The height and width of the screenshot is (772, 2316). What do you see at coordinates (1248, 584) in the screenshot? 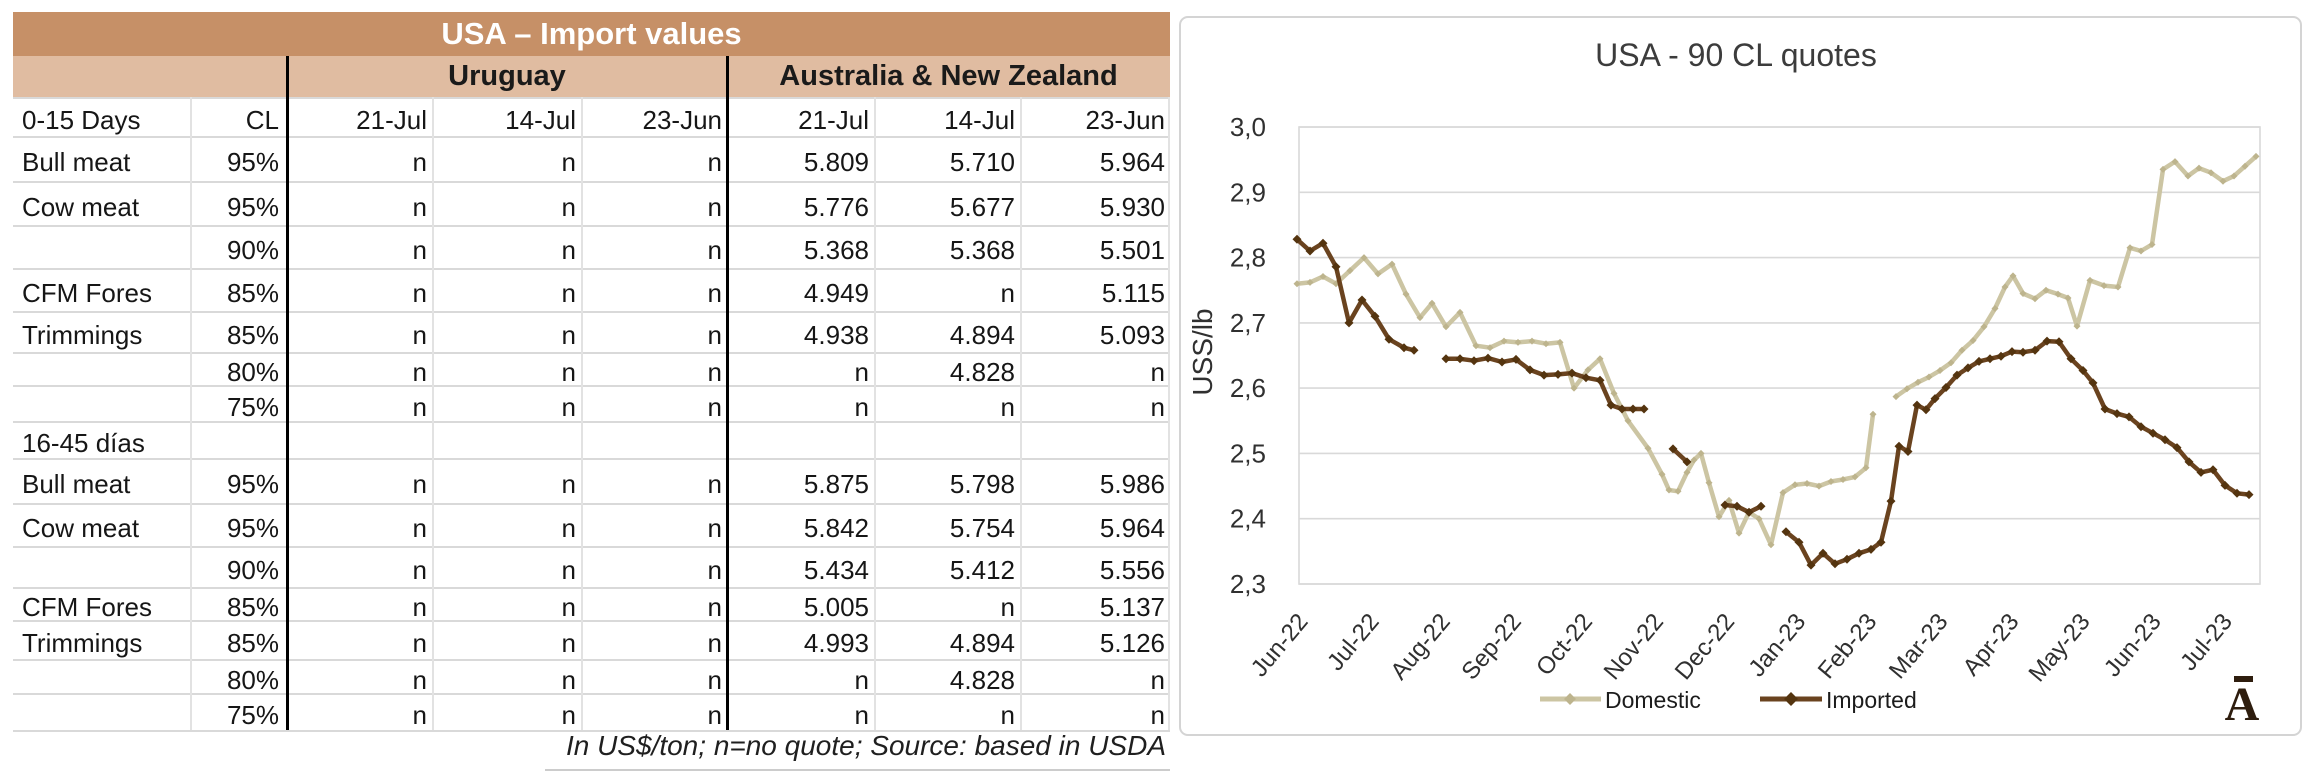
I see `svg-text: 2,3` at bounding box center [1248, 584].